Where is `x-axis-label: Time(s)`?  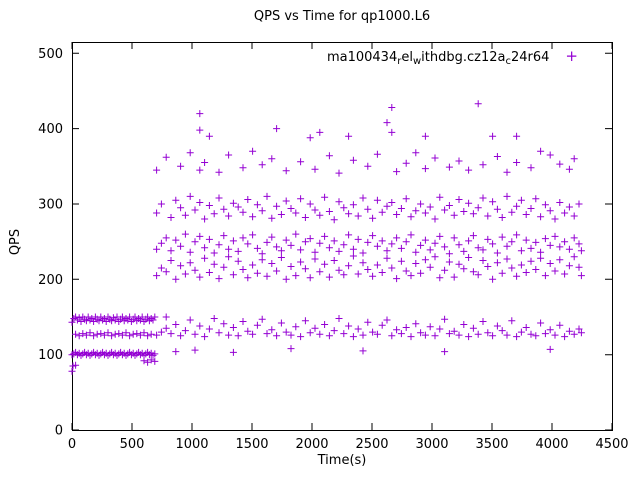 x-axis-label: Time(s) is located at coordinates (342, 460).